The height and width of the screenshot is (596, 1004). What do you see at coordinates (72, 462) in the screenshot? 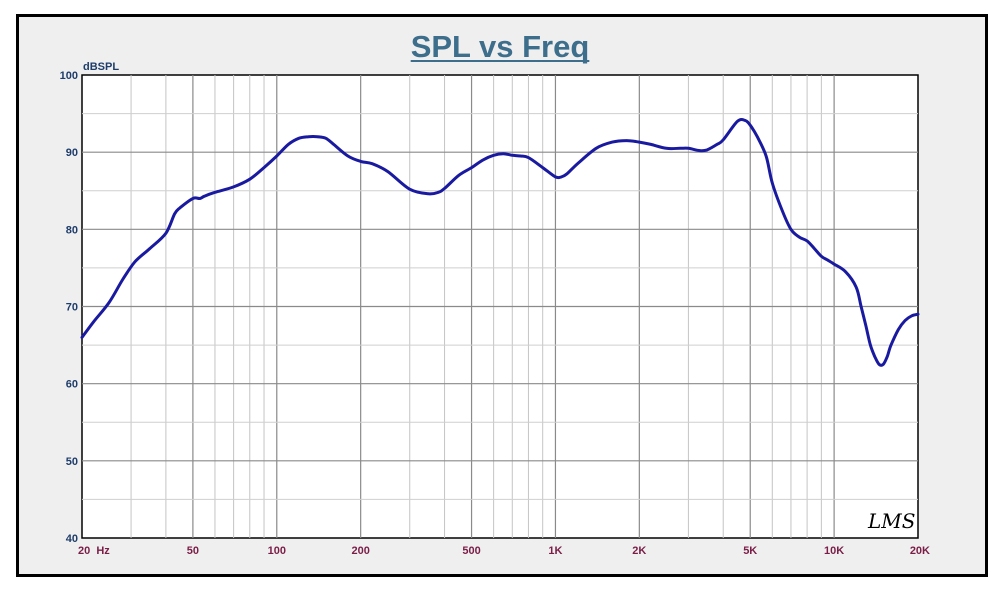
I see `y-tick-label: 50` at bounding box center [72, 462].